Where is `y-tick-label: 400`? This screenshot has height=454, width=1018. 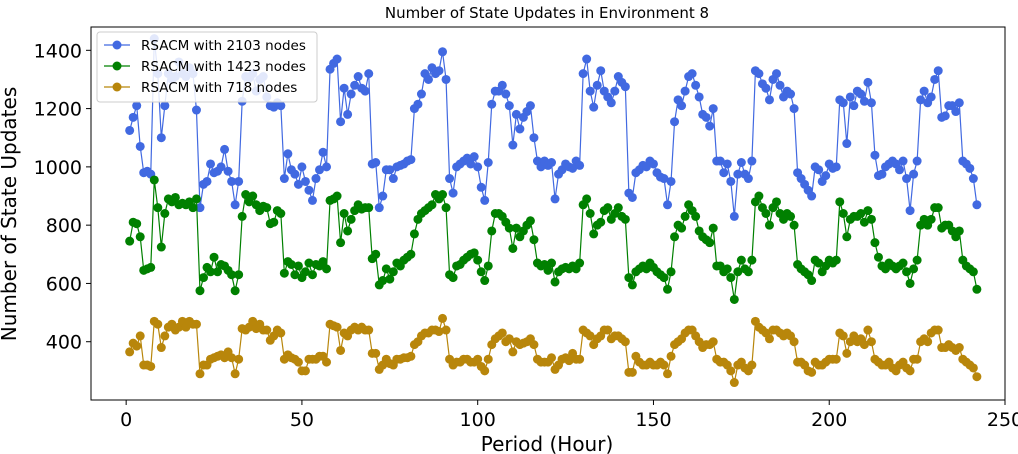
y-tick-label: 400 is located at coordinates (64, 343).